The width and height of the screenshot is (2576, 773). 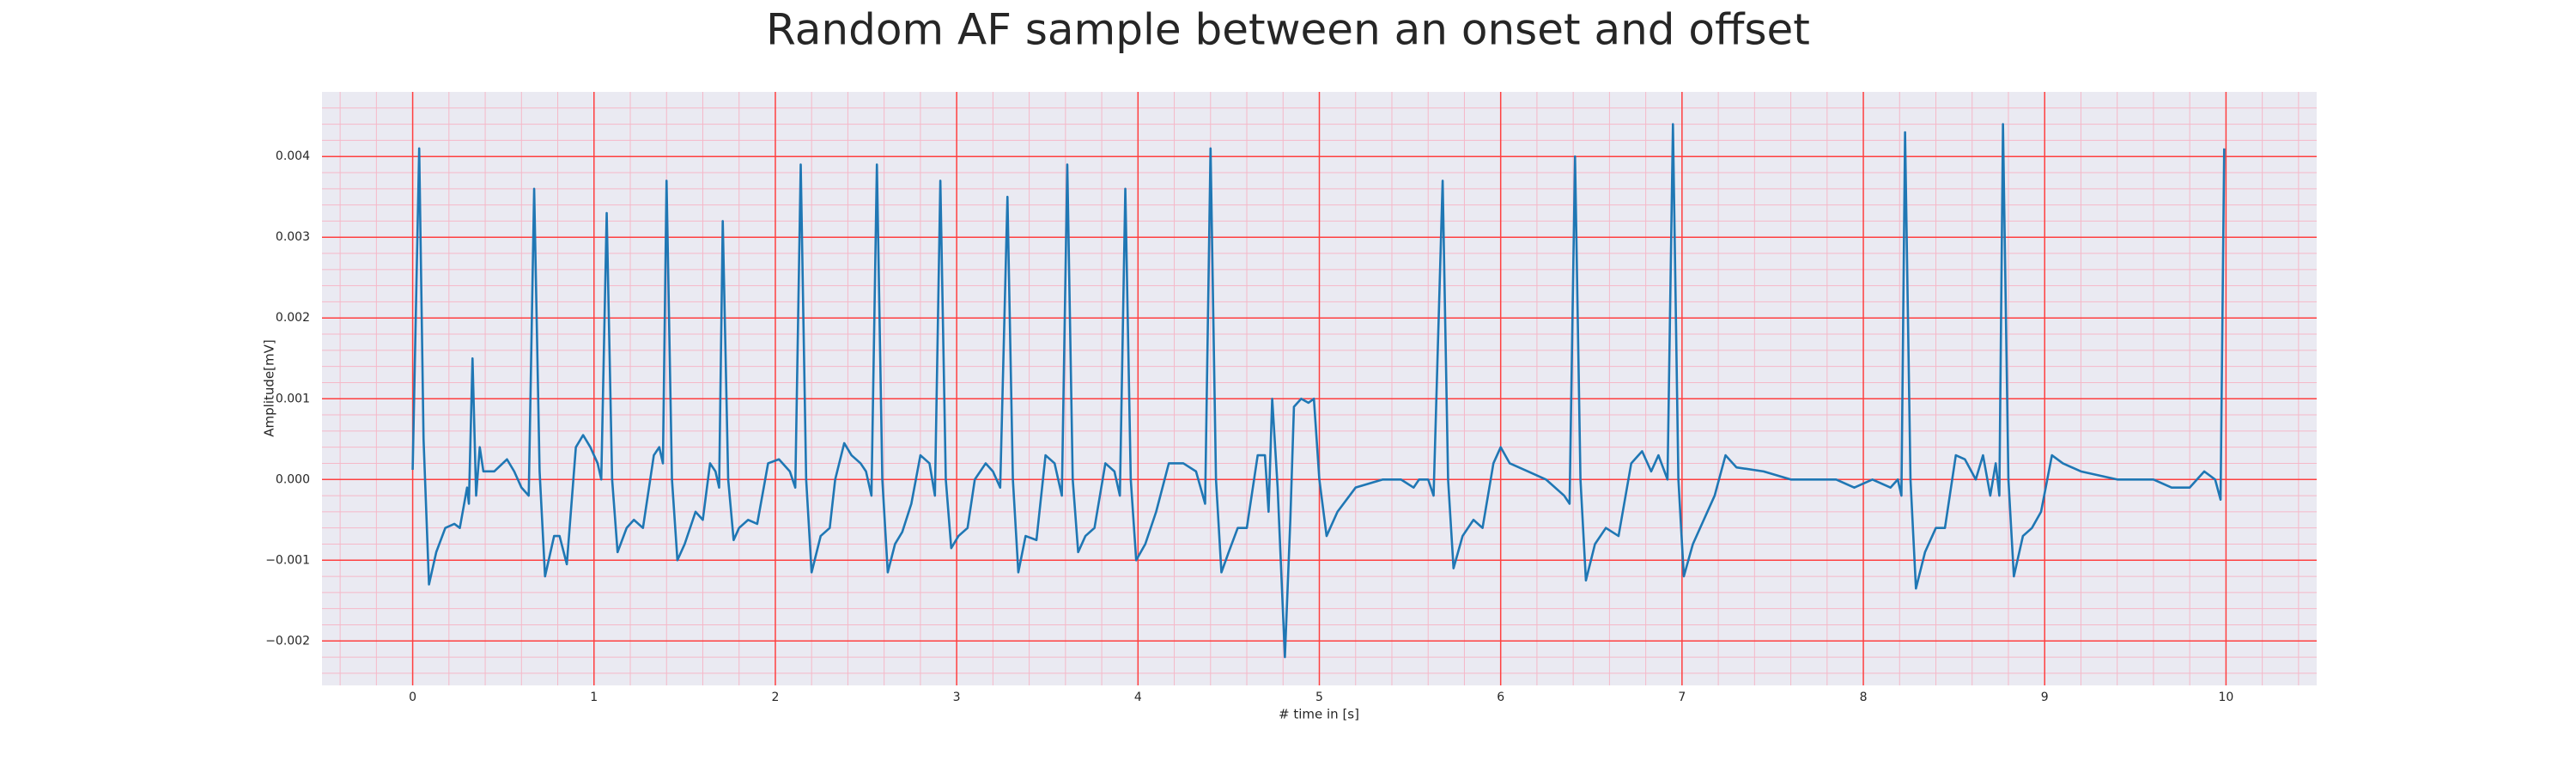 I want to click on x-tick-label: 5, so click(x=1319, y=697).